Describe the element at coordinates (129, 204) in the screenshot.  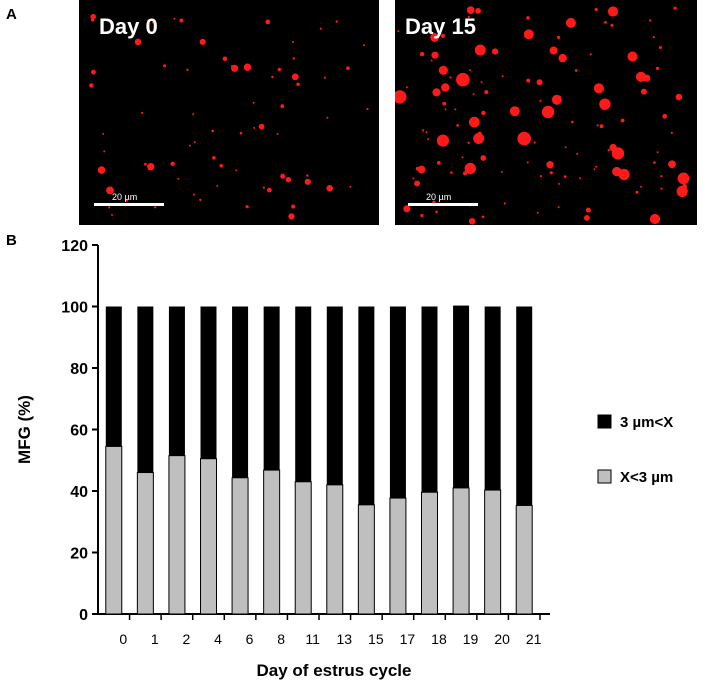
I see `scale-bar` at that location.